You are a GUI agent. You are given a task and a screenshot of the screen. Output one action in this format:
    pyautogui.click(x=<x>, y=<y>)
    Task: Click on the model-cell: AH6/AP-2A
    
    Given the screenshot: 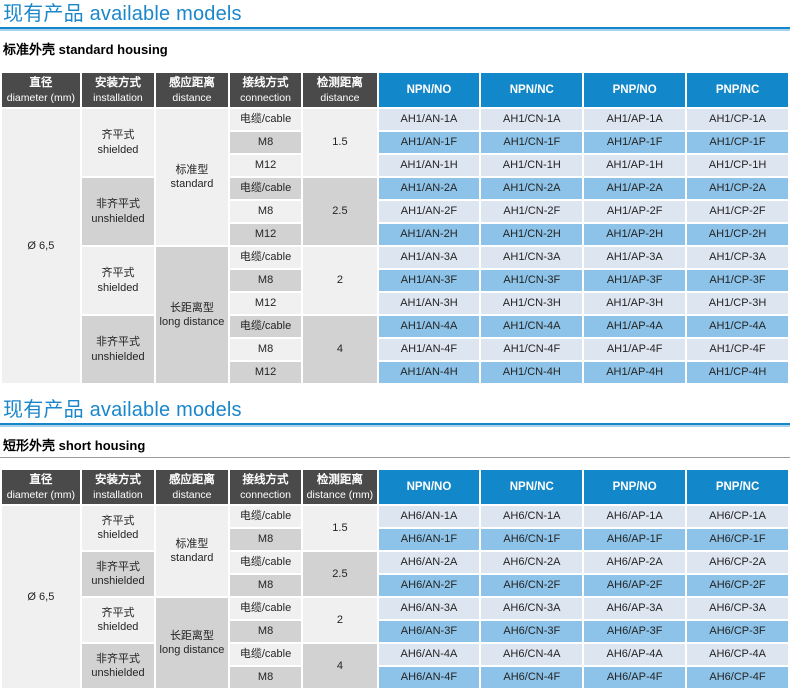 What is the action you would take?
    pyautogui.click(x=635, y=562)
    